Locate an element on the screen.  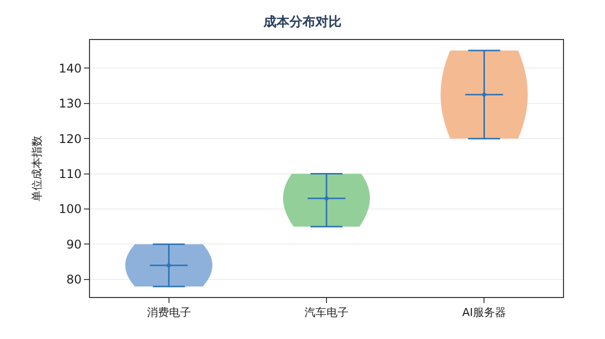
y-tick-label: 90 is located at coordinates (74, 244).